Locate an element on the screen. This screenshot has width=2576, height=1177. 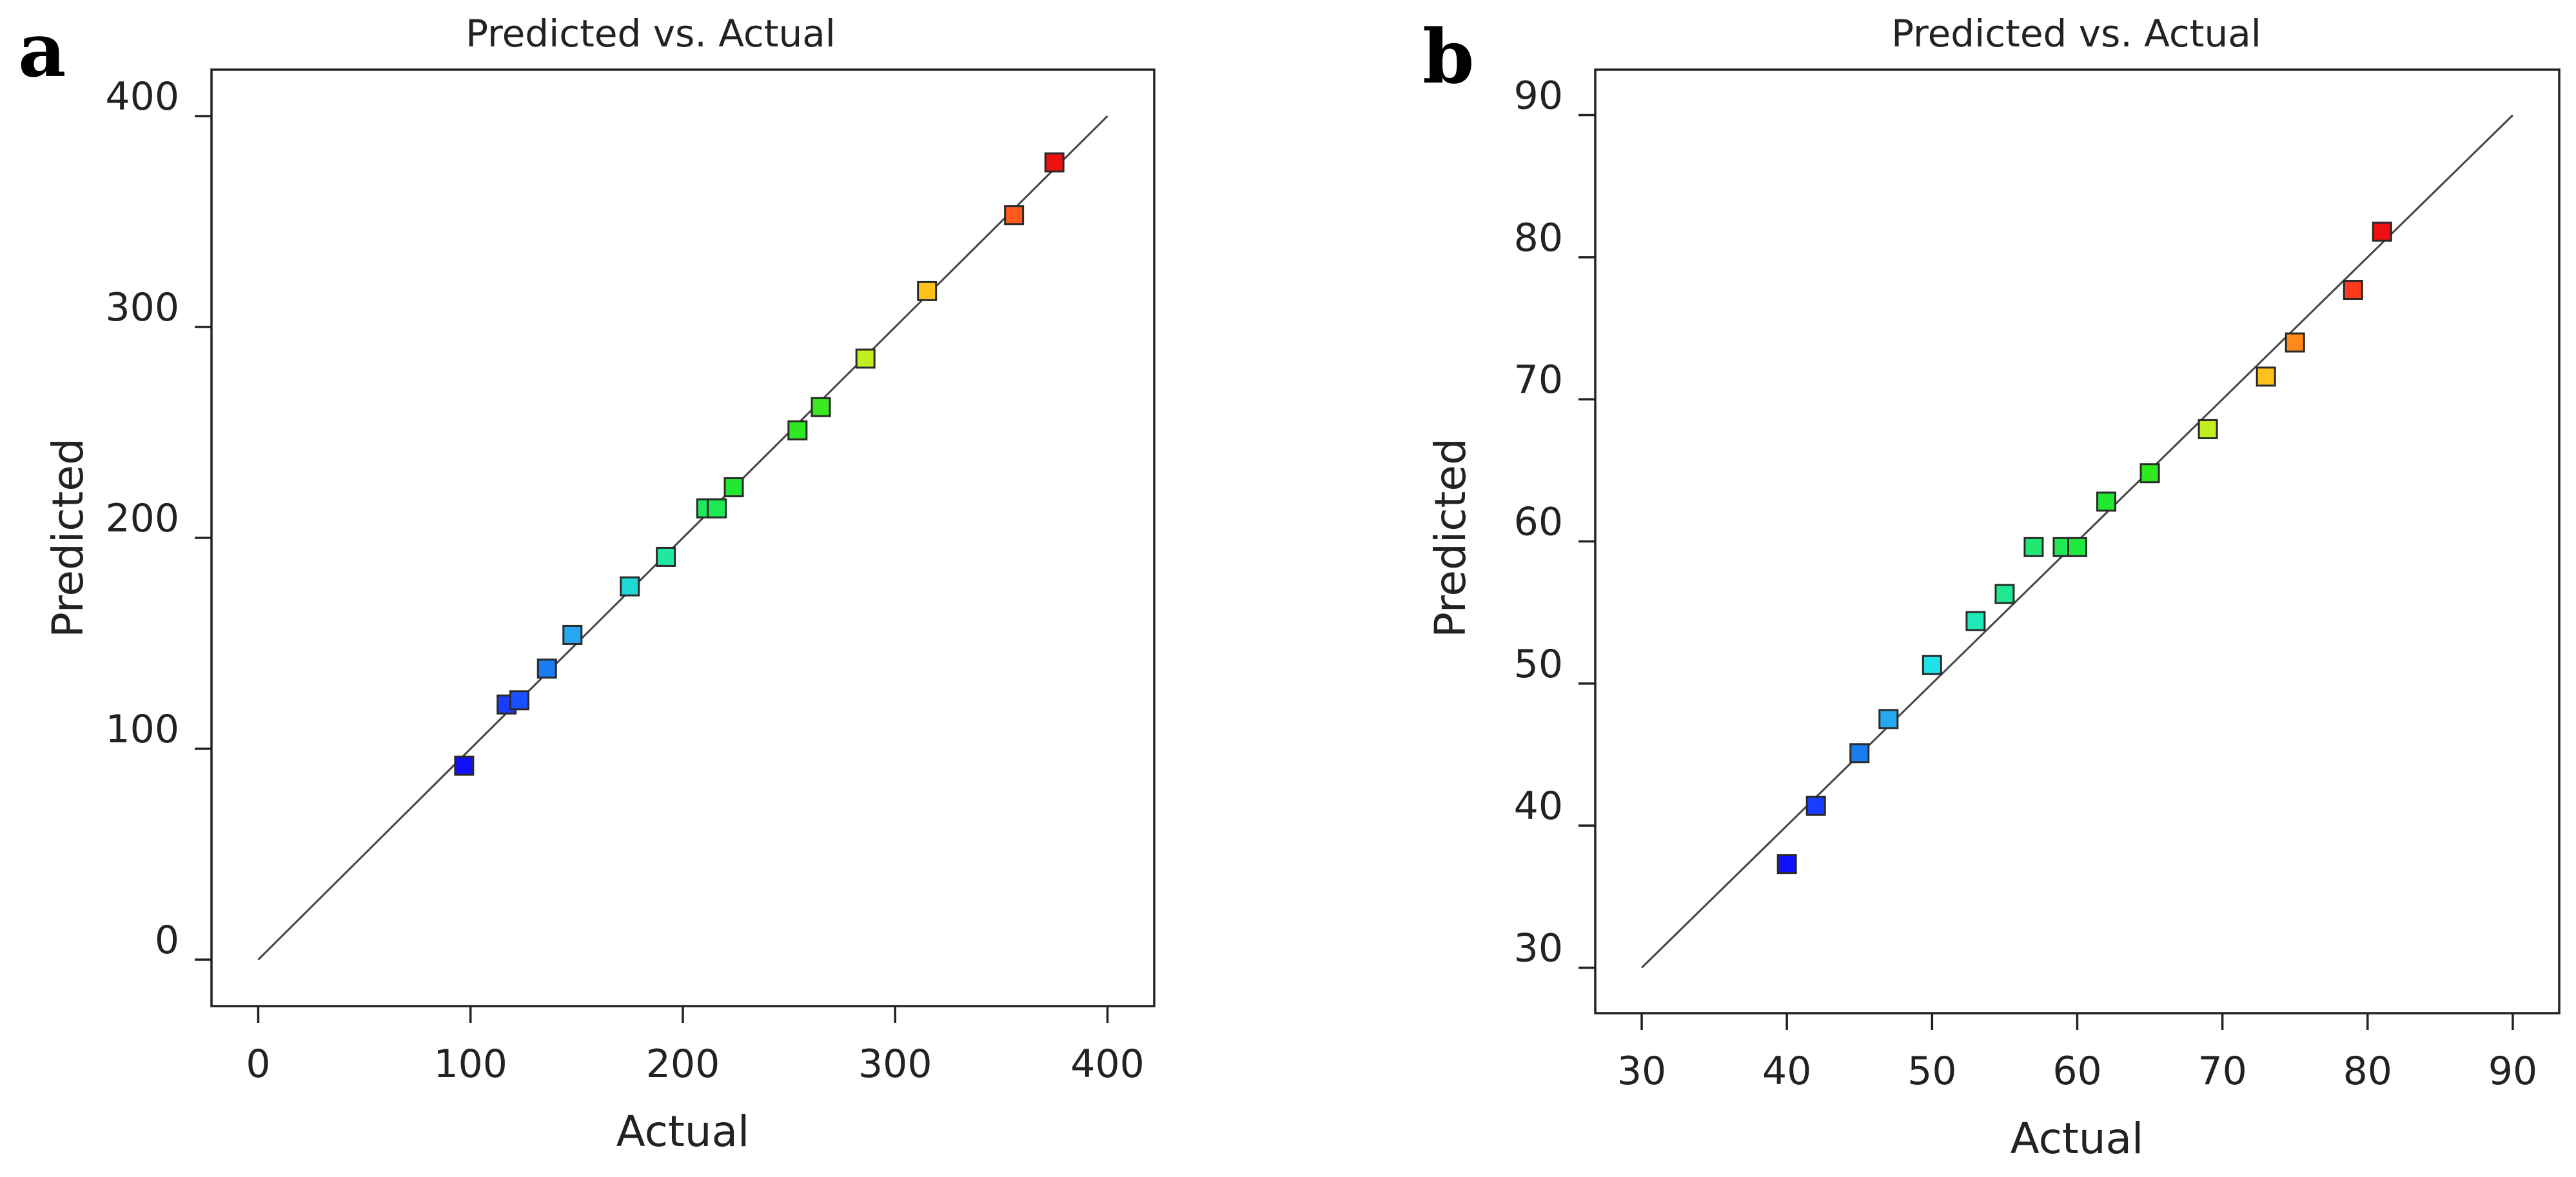
x-tick-label: 300 is located at coordinates (895, 1064).